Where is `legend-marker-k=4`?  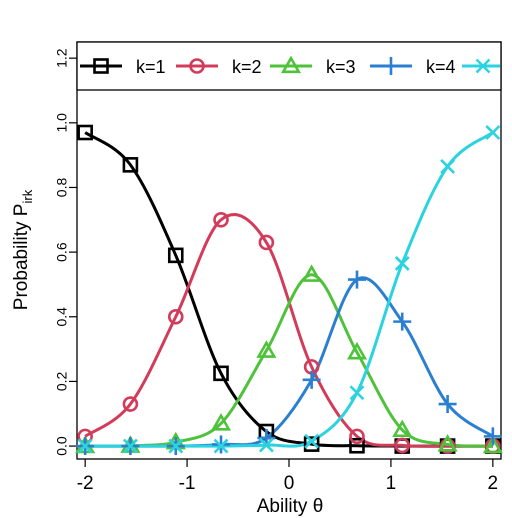
legend-marker-k=4 is located at coordinates (391, 66).